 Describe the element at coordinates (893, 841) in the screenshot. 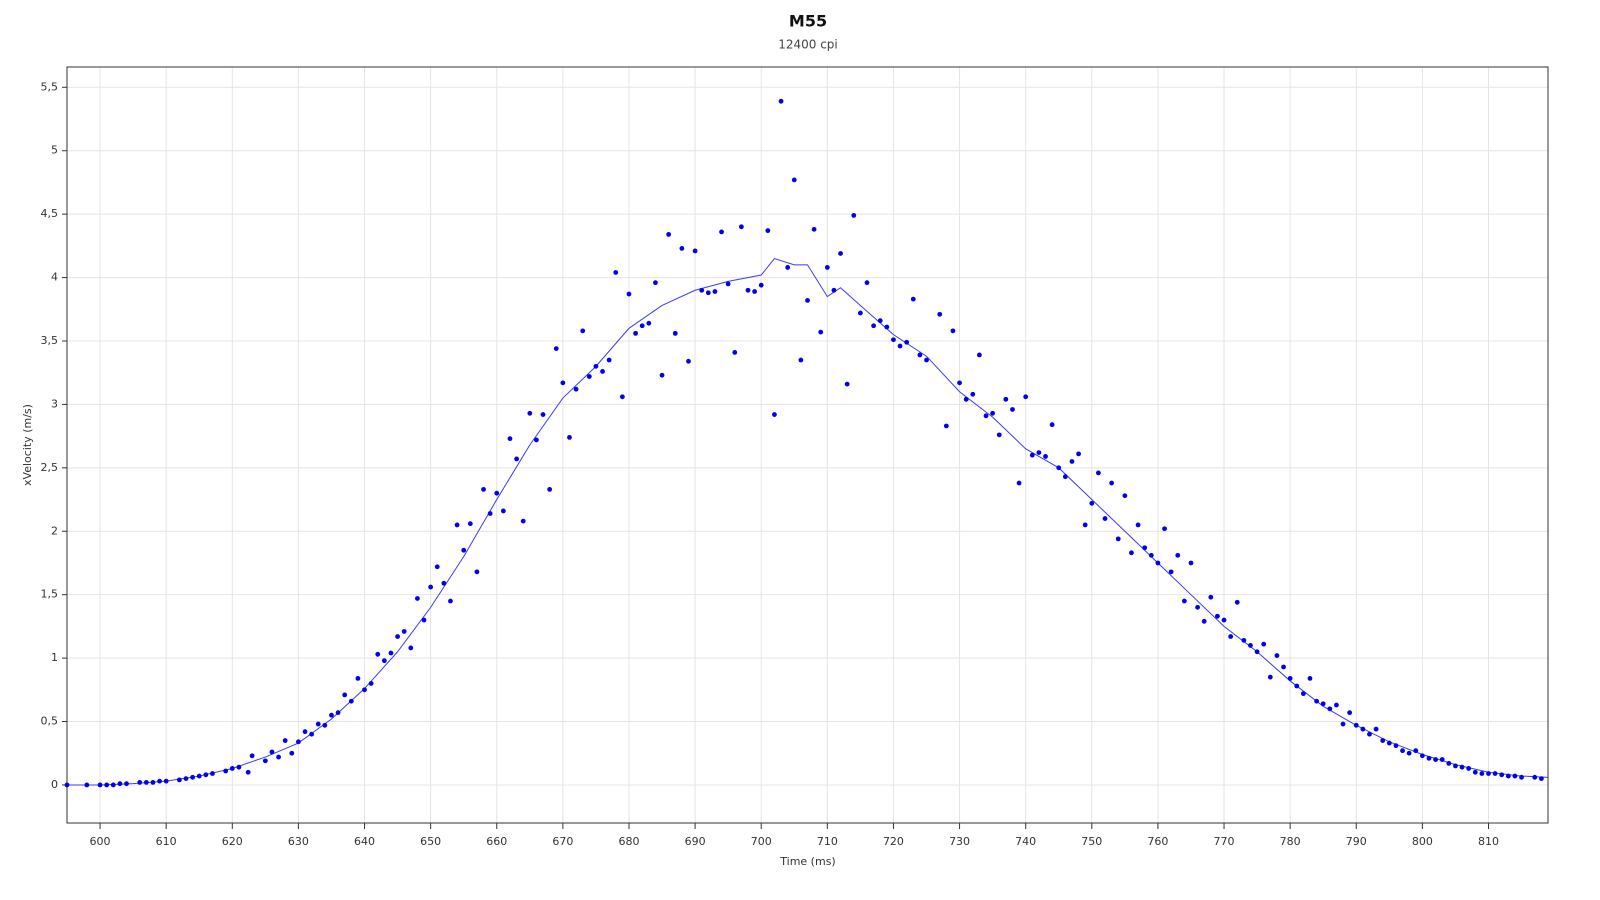

I see `x-tick-label: 720` at that location.